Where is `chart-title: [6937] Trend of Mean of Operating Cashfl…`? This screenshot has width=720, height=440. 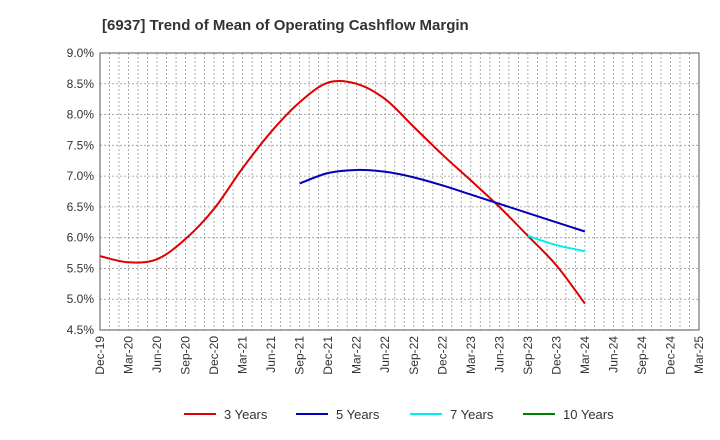 chart-title: [6937] Trend of Mean of Operating Cashfl… is located at coordinates (285, 25).